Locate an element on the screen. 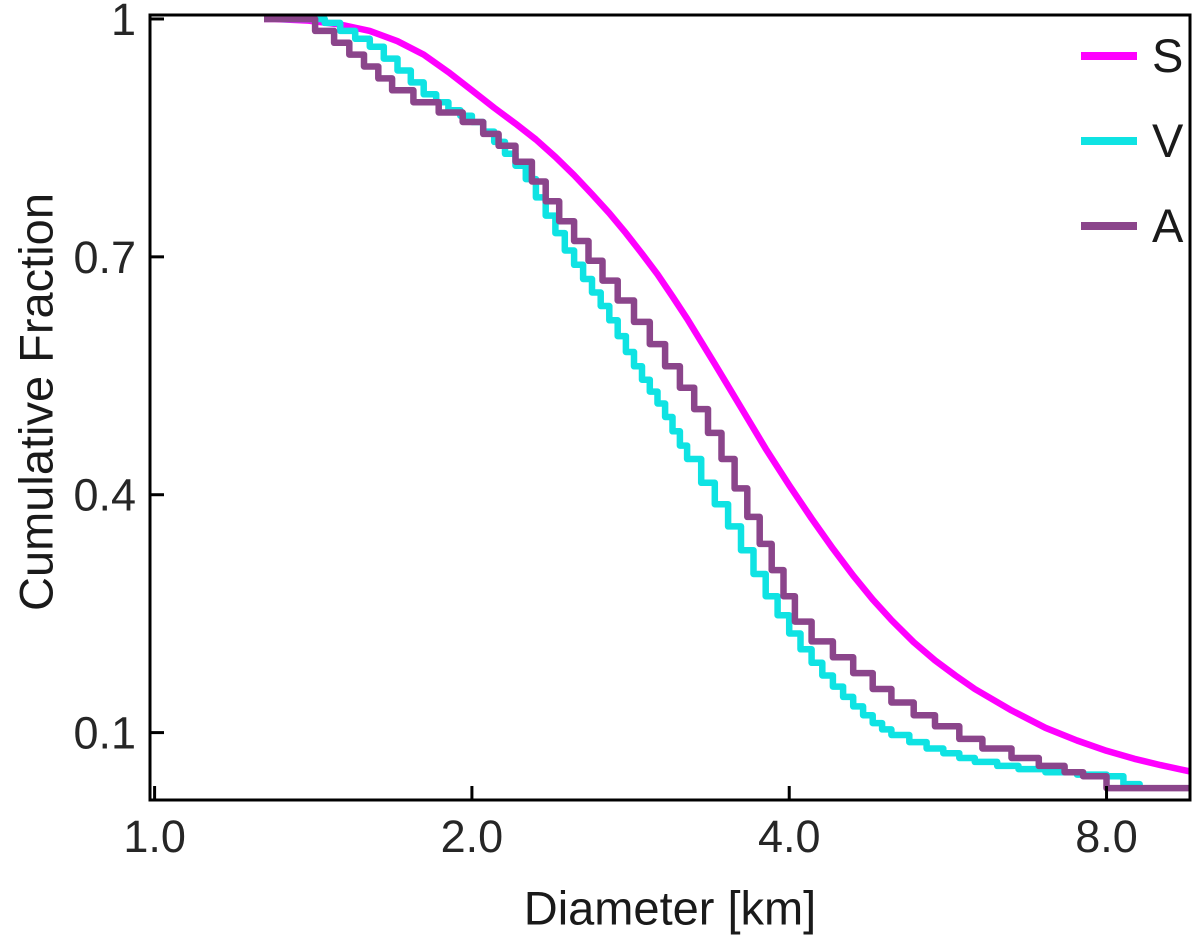  legend-item-S: S is located at coordinates (1133, 55).